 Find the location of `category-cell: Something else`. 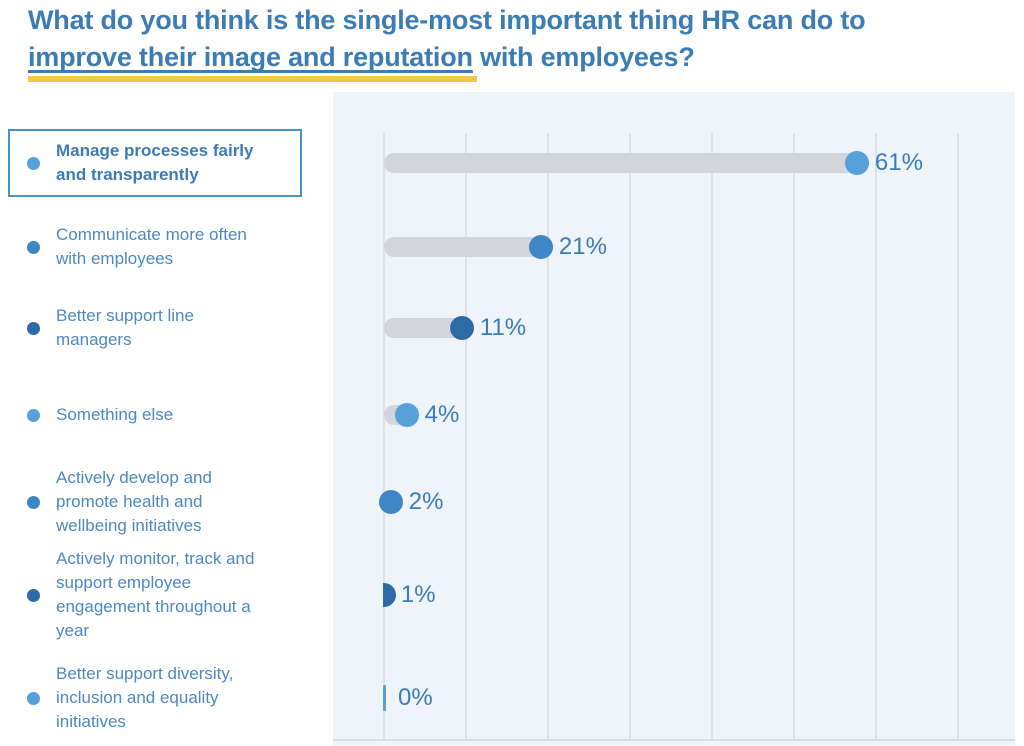

category-cell: Something else is located at coordinates (166, 415).